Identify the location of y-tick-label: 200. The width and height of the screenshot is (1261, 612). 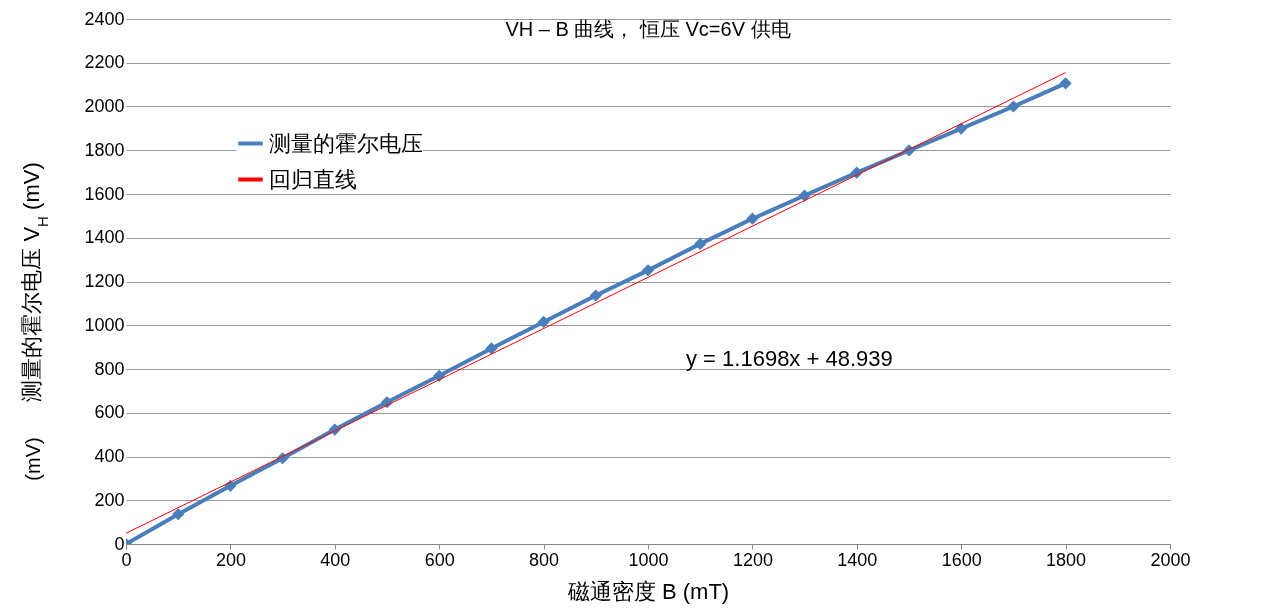
(109, 499).